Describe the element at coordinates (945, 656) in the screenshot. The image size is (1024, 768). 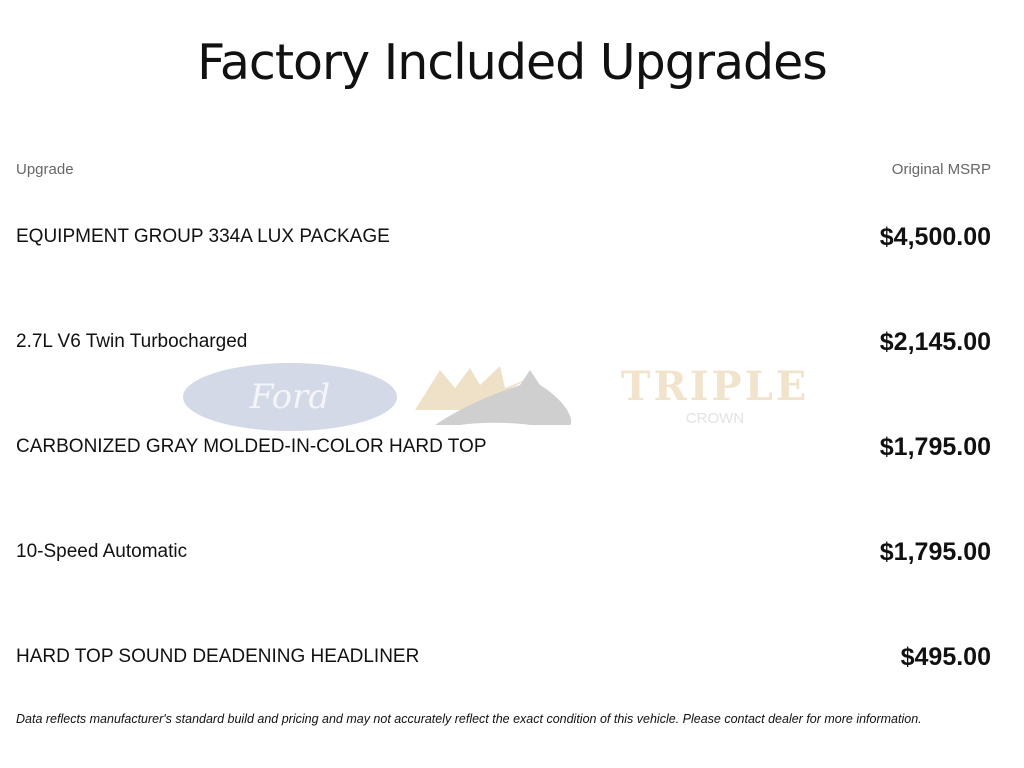
I see `upgrade-price: $495.00` at that location.